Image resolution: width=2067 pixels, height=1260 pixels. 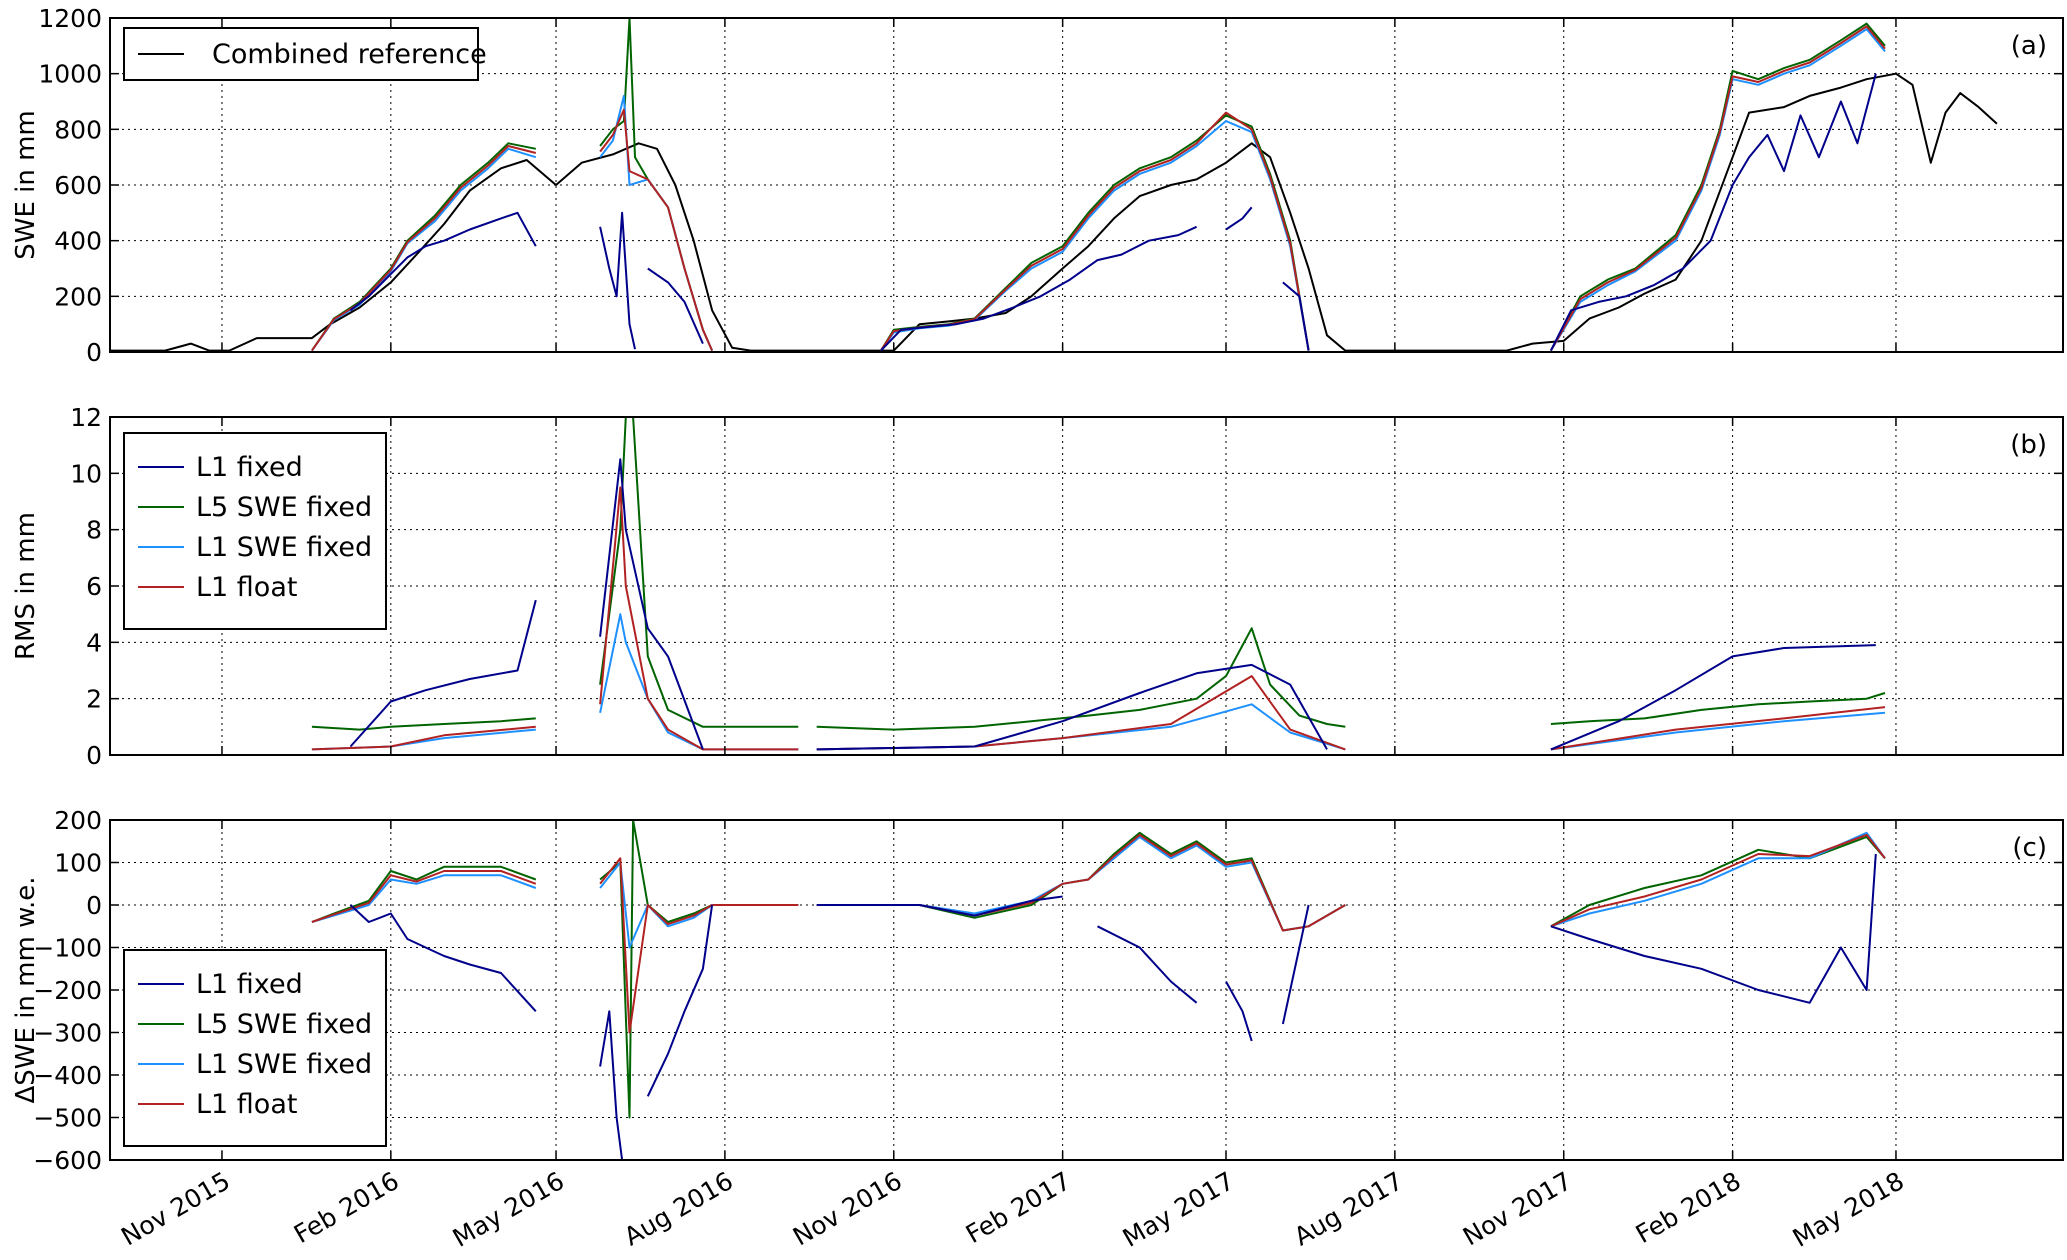 I want to click on y-axis-label: RMS in mm, so click(x=26, y=586).